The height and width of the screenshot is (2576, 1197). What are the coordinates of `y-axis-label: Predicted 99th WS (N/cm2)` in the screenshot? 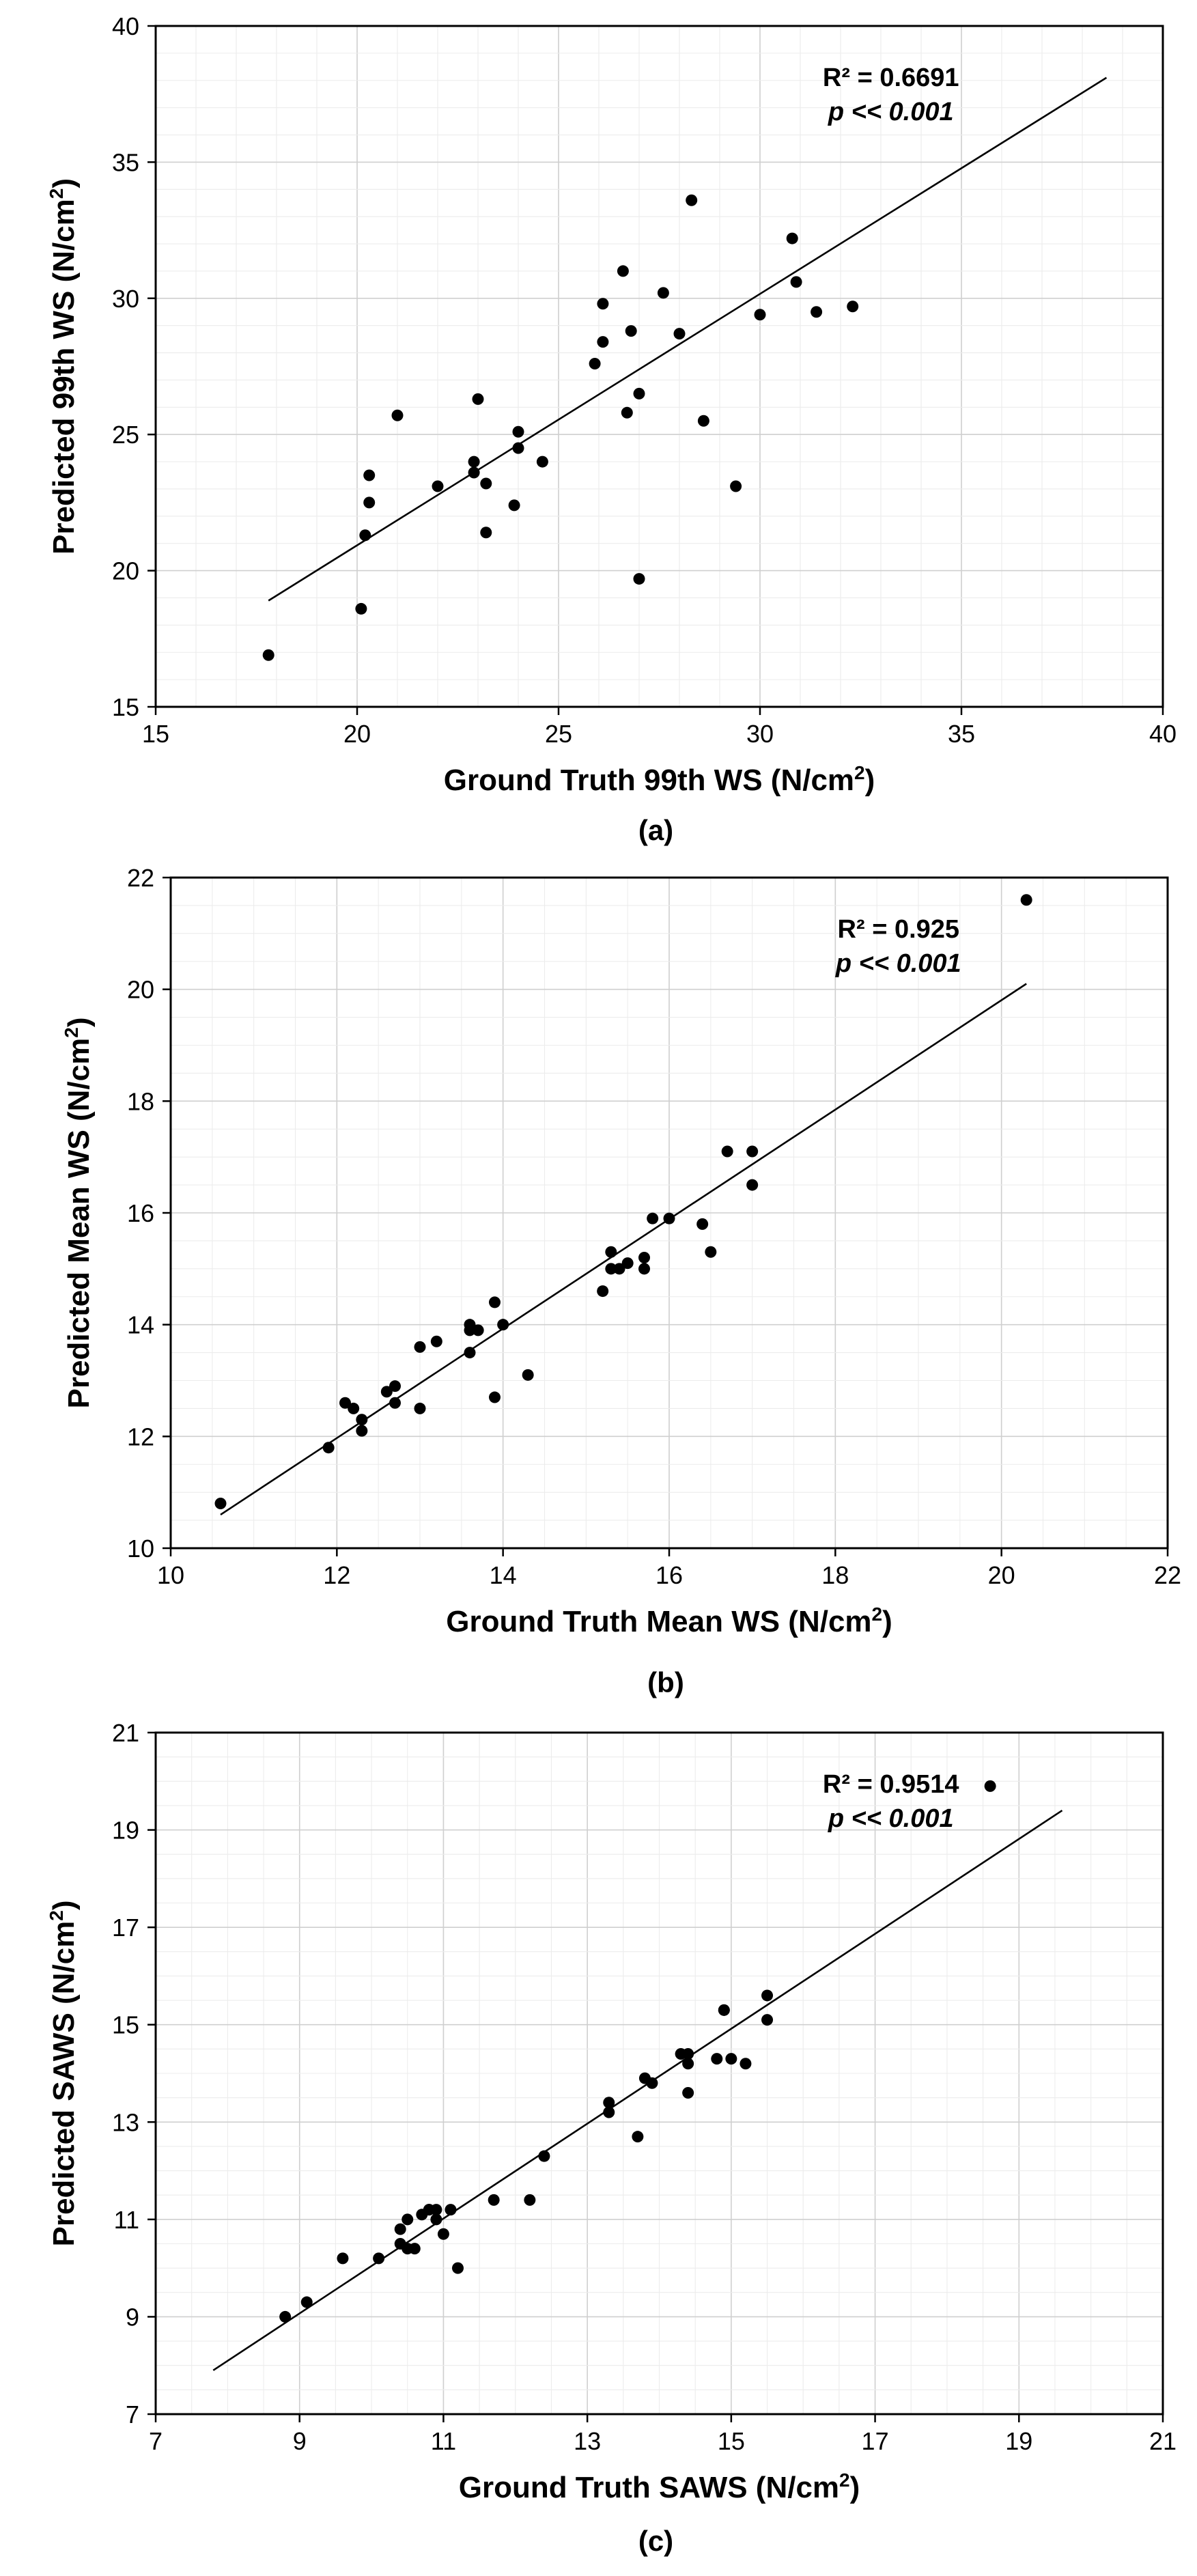 It's located at (63, 366).